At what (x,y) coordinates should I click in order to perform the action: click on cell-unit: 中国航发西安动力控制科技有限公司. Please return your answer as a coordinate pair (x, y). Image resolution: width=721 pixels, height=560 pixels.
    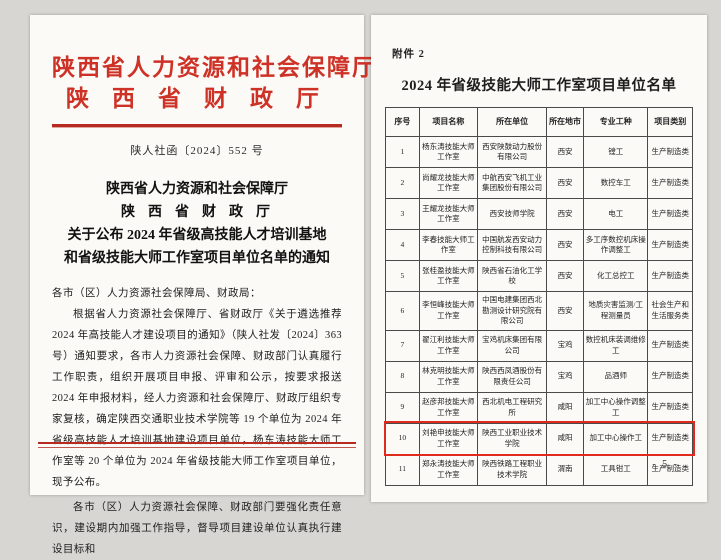
    Looking at the image, I should click on (512, 245).